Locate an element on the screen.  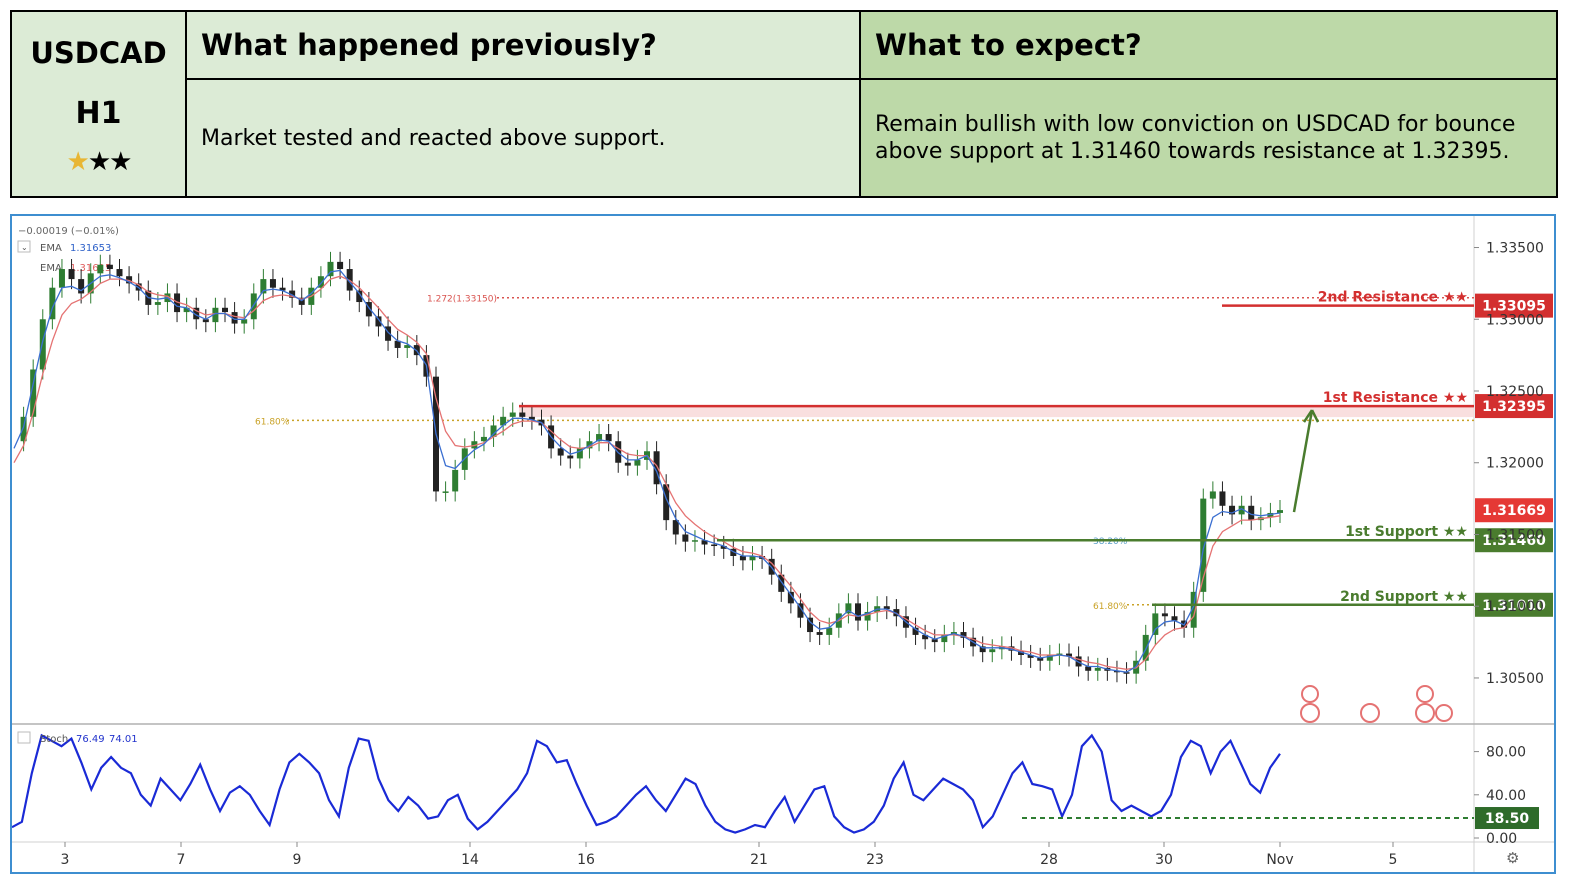
stoch-level-label: 18.50 is located at coordinates (1507, 819).